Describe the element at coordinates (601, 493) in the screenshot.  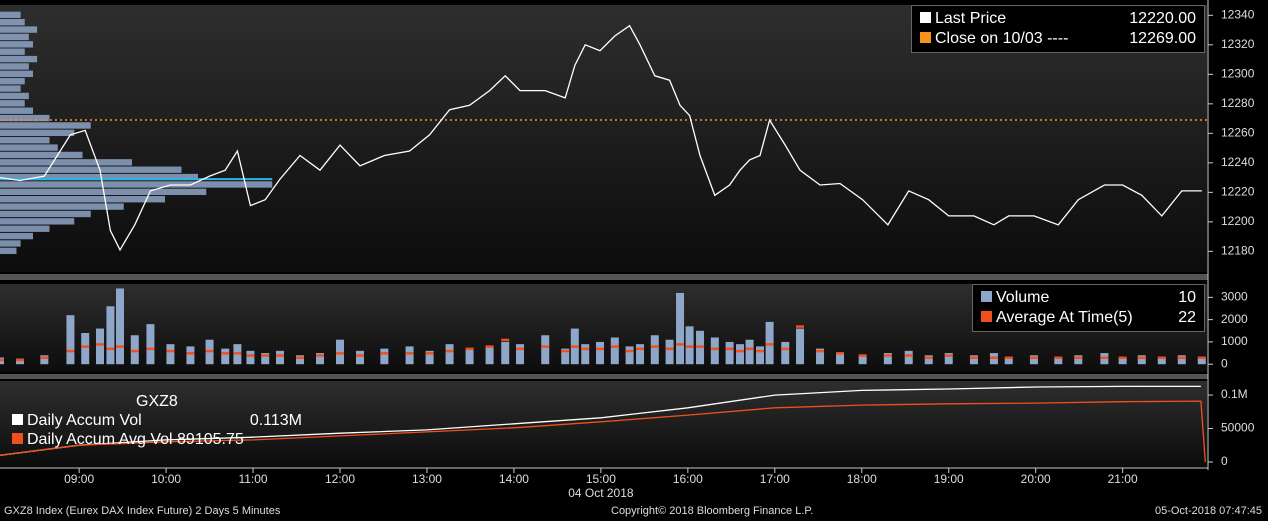
I see `x-axis-label: 04 Oct 2018` at that location.